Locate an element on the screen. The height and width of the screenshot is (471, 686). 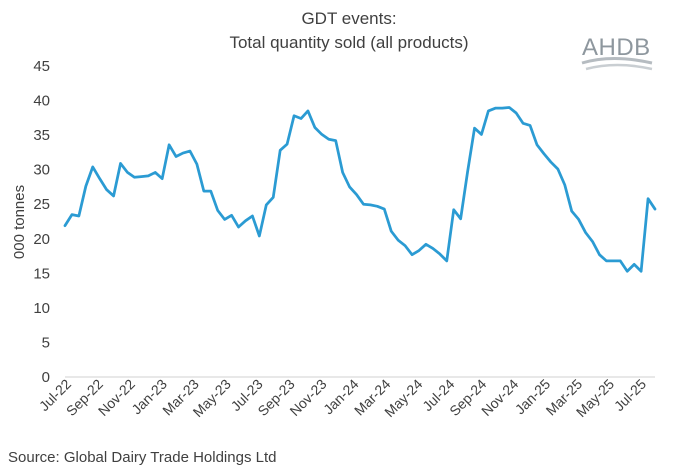
y-tick-label: 15 is located at coordinates (41, 273).